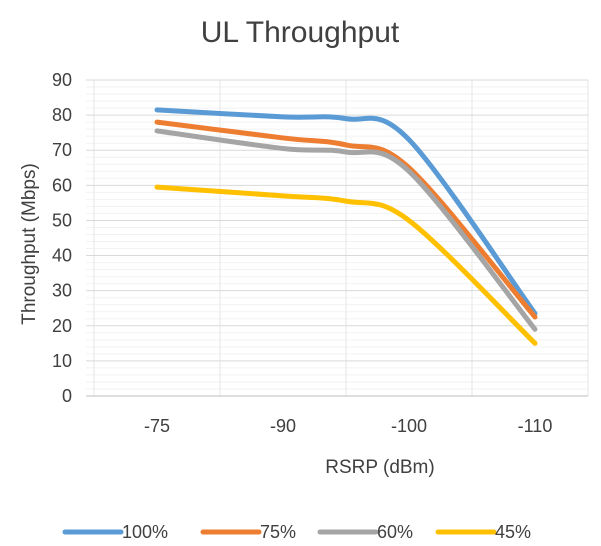 This screenshot has width=601, height=546. I want to click on legend-label: 75%, so click(278, 532).